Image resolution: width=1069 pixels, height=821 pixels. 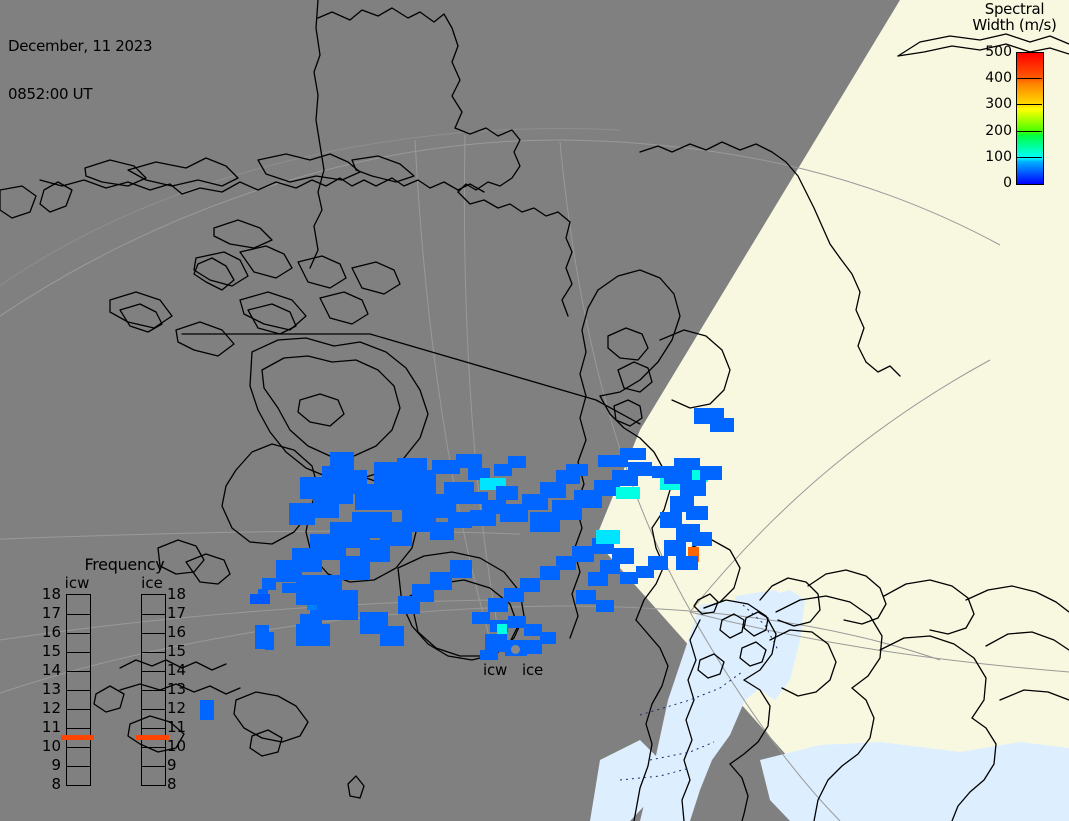 I want to click on frequency-tick-icw-15: 15, so click(x=51, y=651).